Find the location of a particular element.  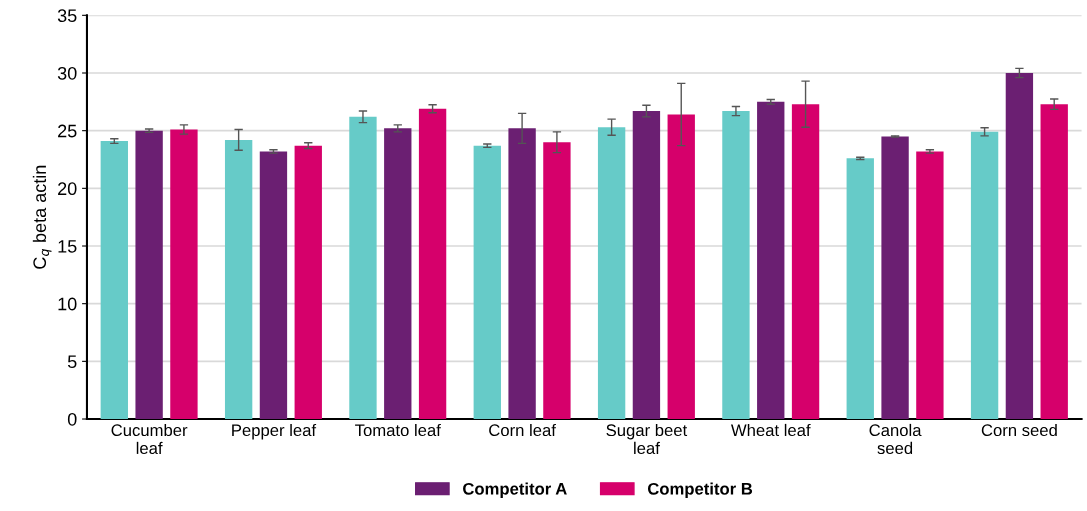

y-tick-label: 35 is located at coordinates (67, 16).